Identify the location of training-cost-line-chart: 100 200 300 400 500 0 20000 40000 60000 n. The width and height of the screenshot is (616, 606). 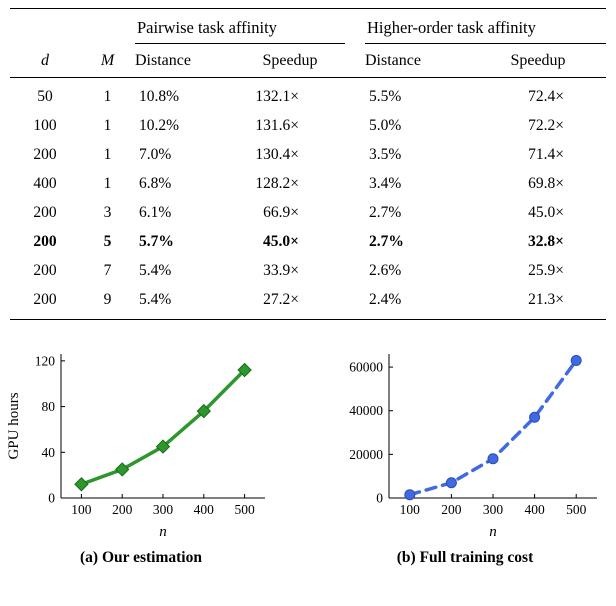
(473, 447).